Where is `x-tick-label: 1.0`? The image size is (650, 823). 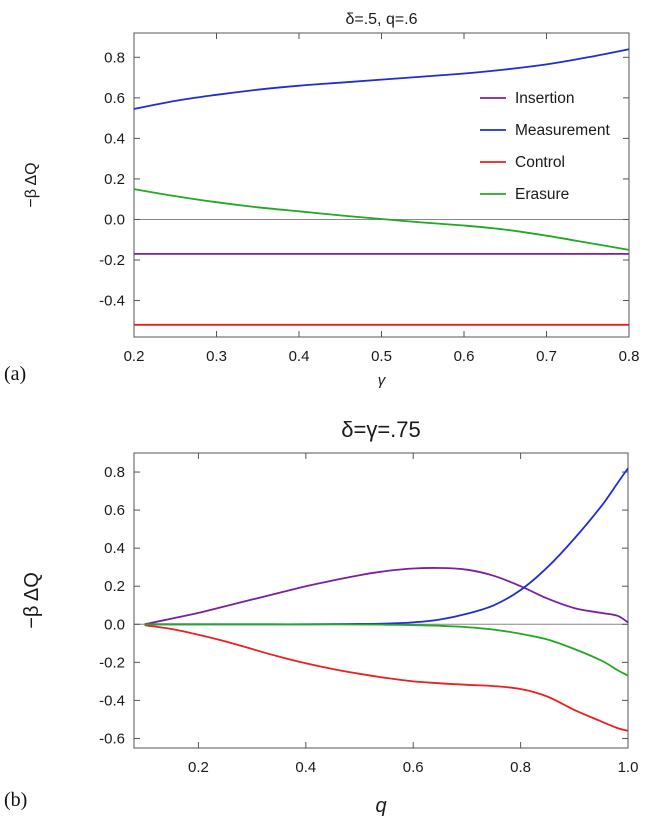 x-tick-label: 1.0 is located at coordinates (628, 767).